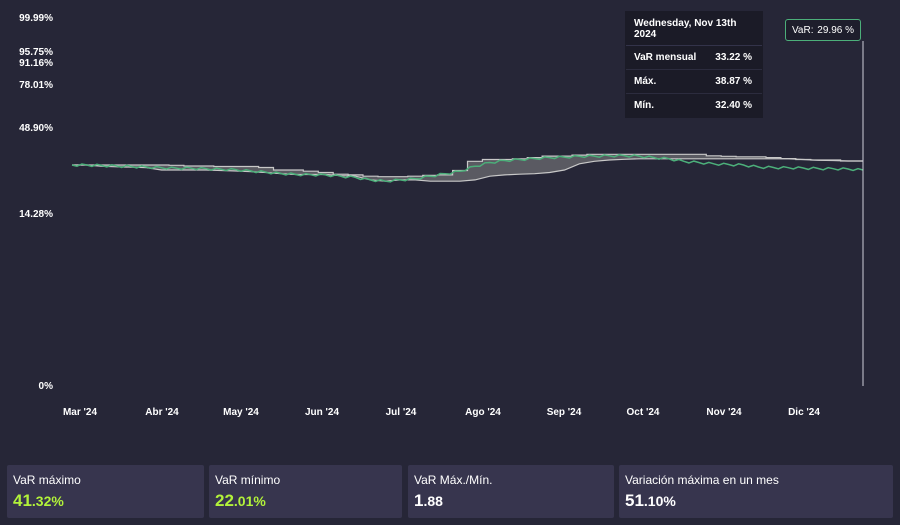  Describe the element at coordinates (733, 105) in the screenshot. I see `tooltip-value: 32.40 %` at that location.